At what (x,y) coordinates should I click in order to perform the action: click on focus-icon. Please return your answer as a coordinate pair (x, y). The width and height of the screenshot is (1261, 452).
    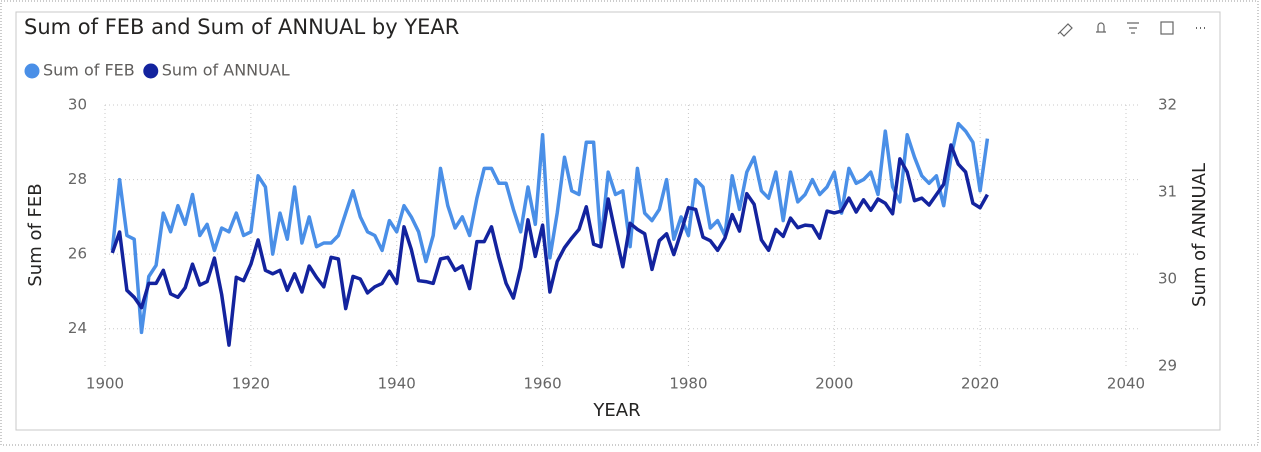
    Looking at the image, I should click on (1167, 28).